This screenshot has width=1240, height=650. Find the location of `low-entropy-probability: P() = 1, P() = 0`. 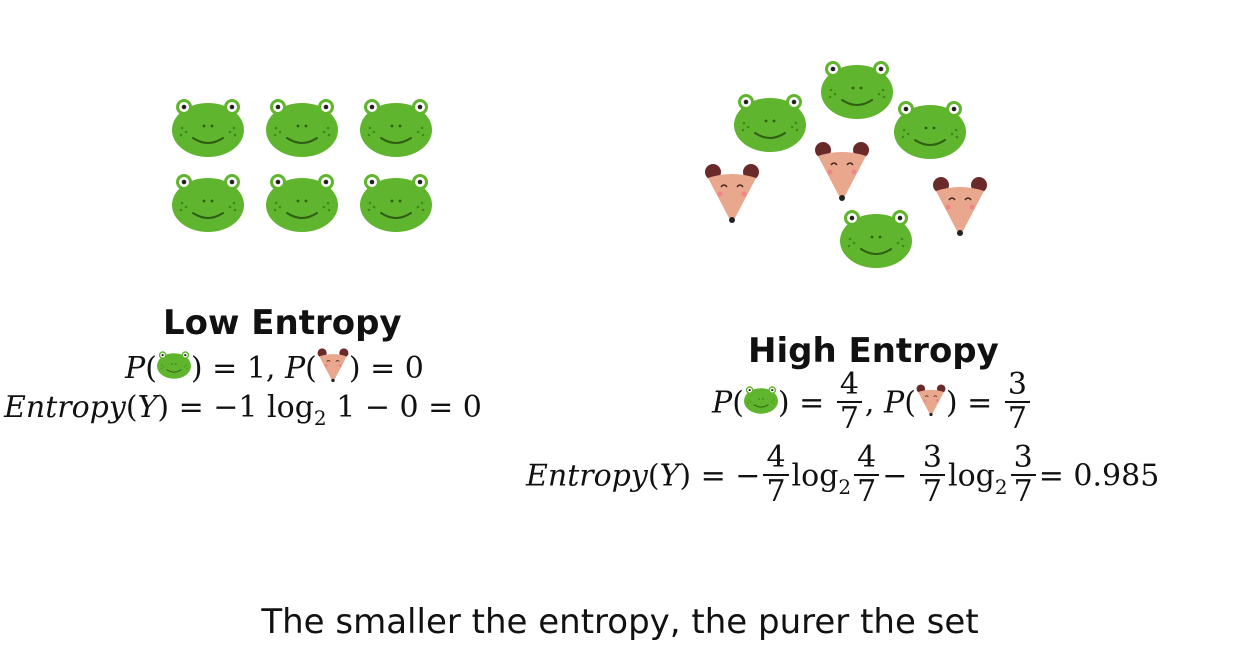

low-entropy-probability: P() = 1, P() = 0 is located at coordinates (274, 370).